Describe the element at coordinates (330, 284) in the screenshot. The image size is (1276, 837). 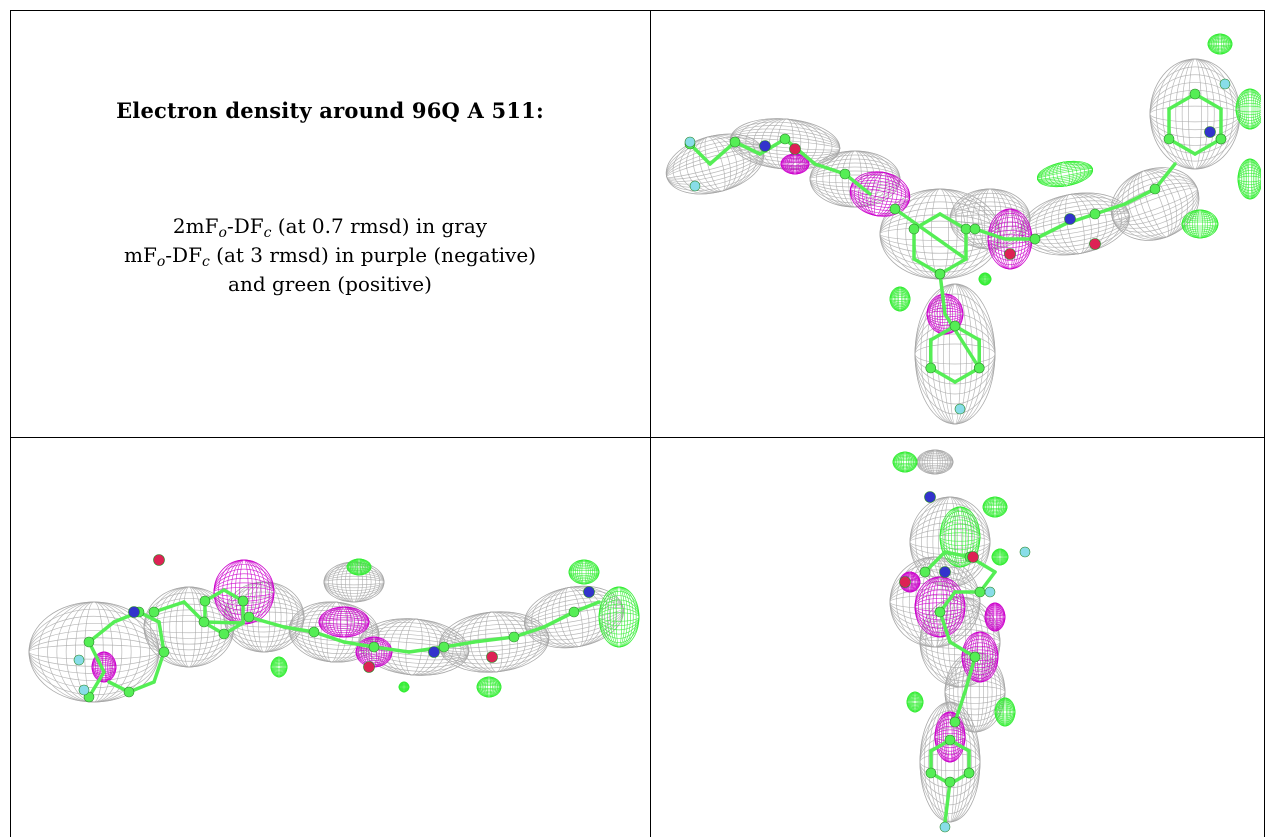
I see `legend-line-positive: and green (positive)` at that location.